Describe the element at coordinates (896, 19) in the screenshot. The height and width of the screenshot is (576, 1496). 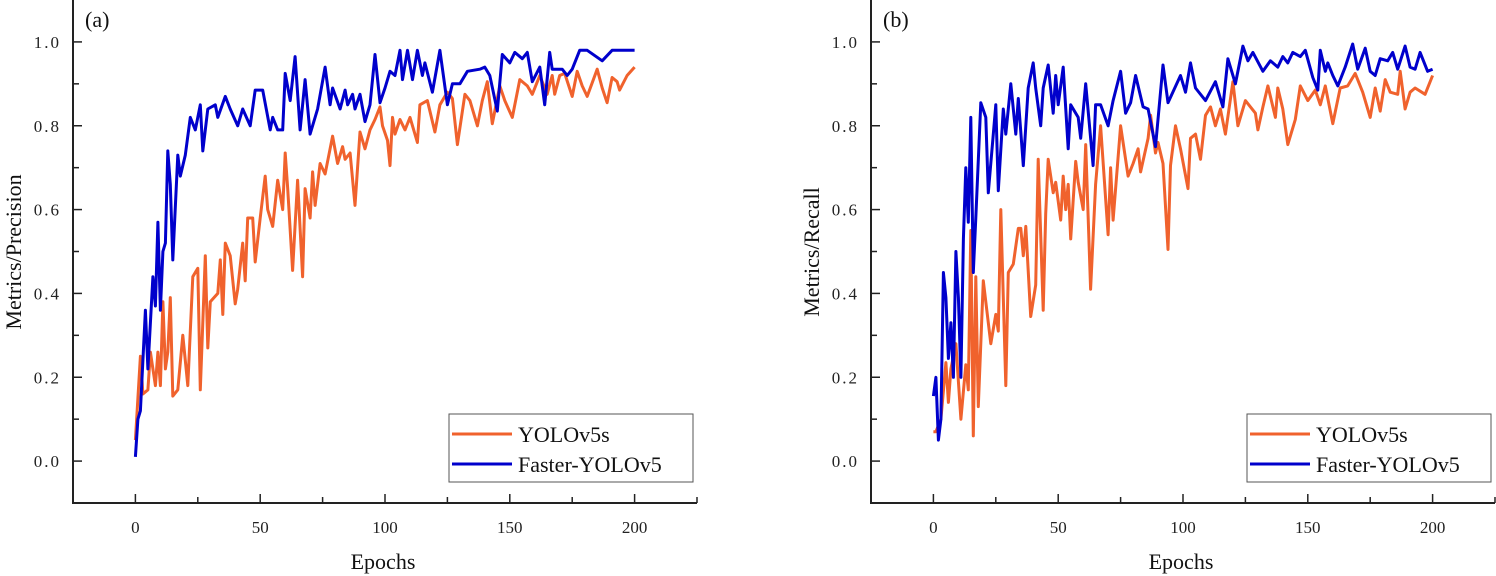
I see `panel-label: (b)` at that location.